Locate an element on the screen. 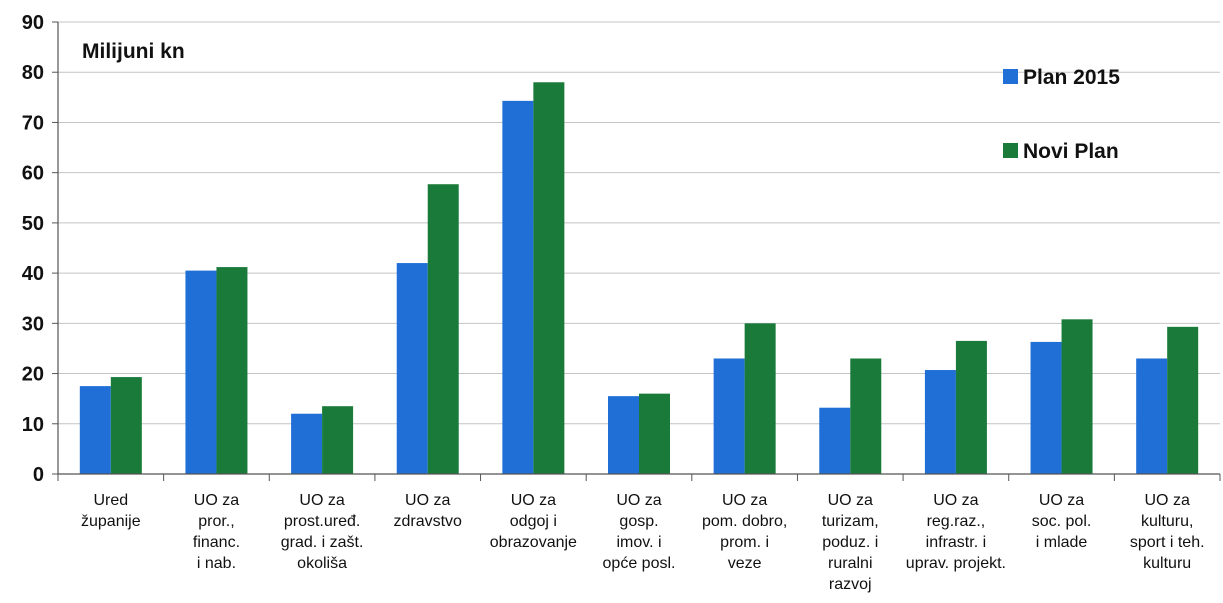 The width and height of the screenshot is (1223, 603). y-tick-label: 90 is located at coordinates (33, 23).